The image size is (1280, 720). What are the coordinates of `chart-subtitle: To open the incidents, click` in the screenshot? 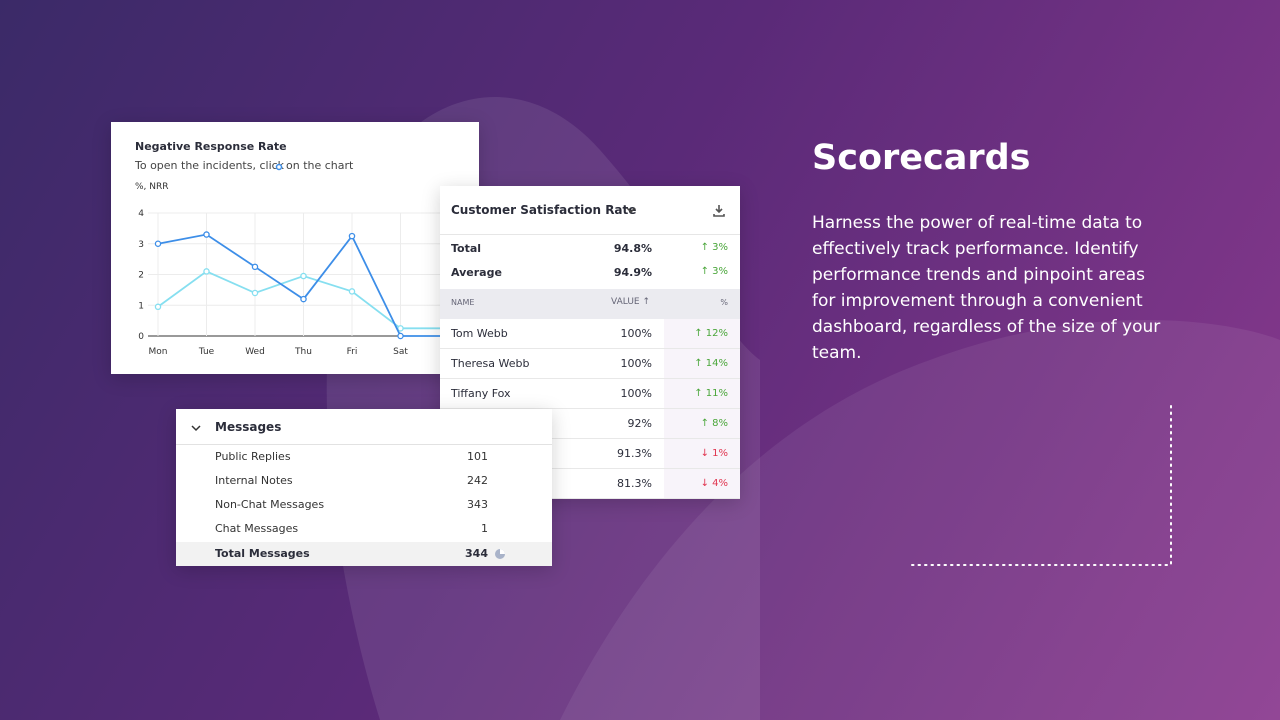 It's located at (210, 165).